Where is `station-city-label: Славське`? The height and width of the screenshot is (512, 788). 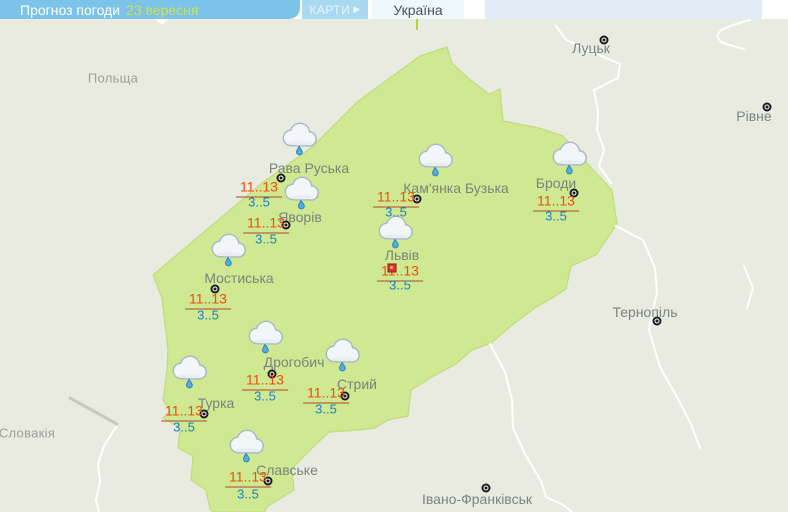 station-city-label: Славське is located at coordinates (287, 470).